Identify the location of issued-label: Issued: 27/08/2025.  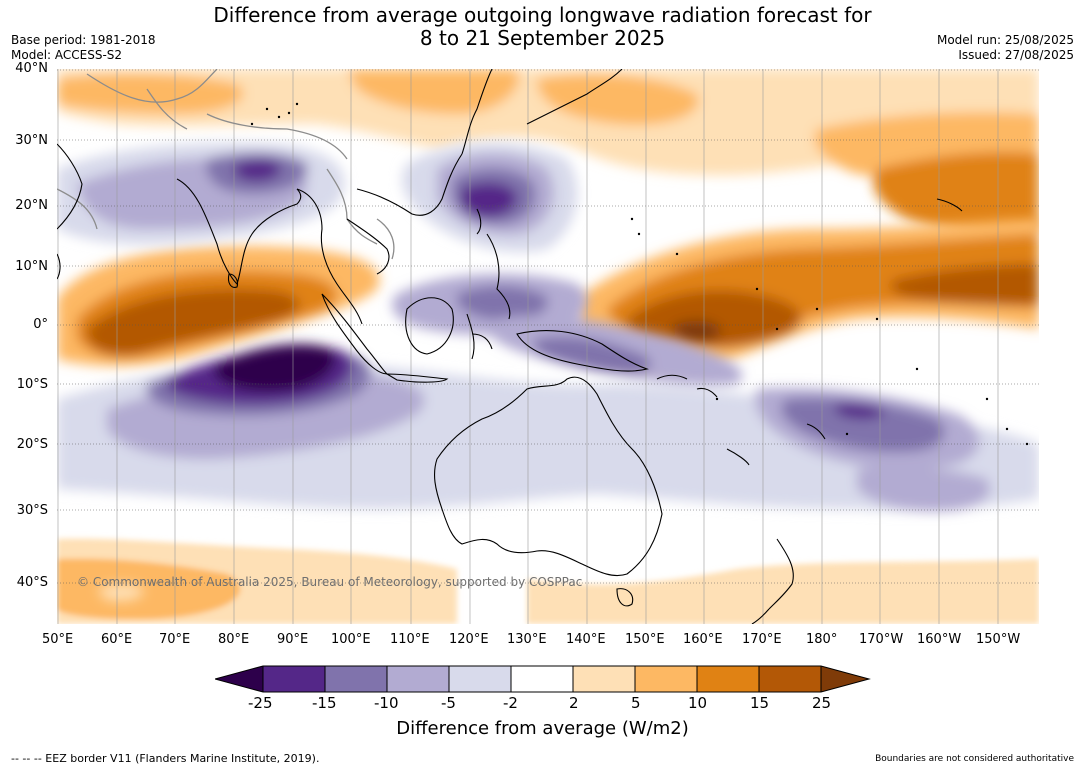
(1016, 55).